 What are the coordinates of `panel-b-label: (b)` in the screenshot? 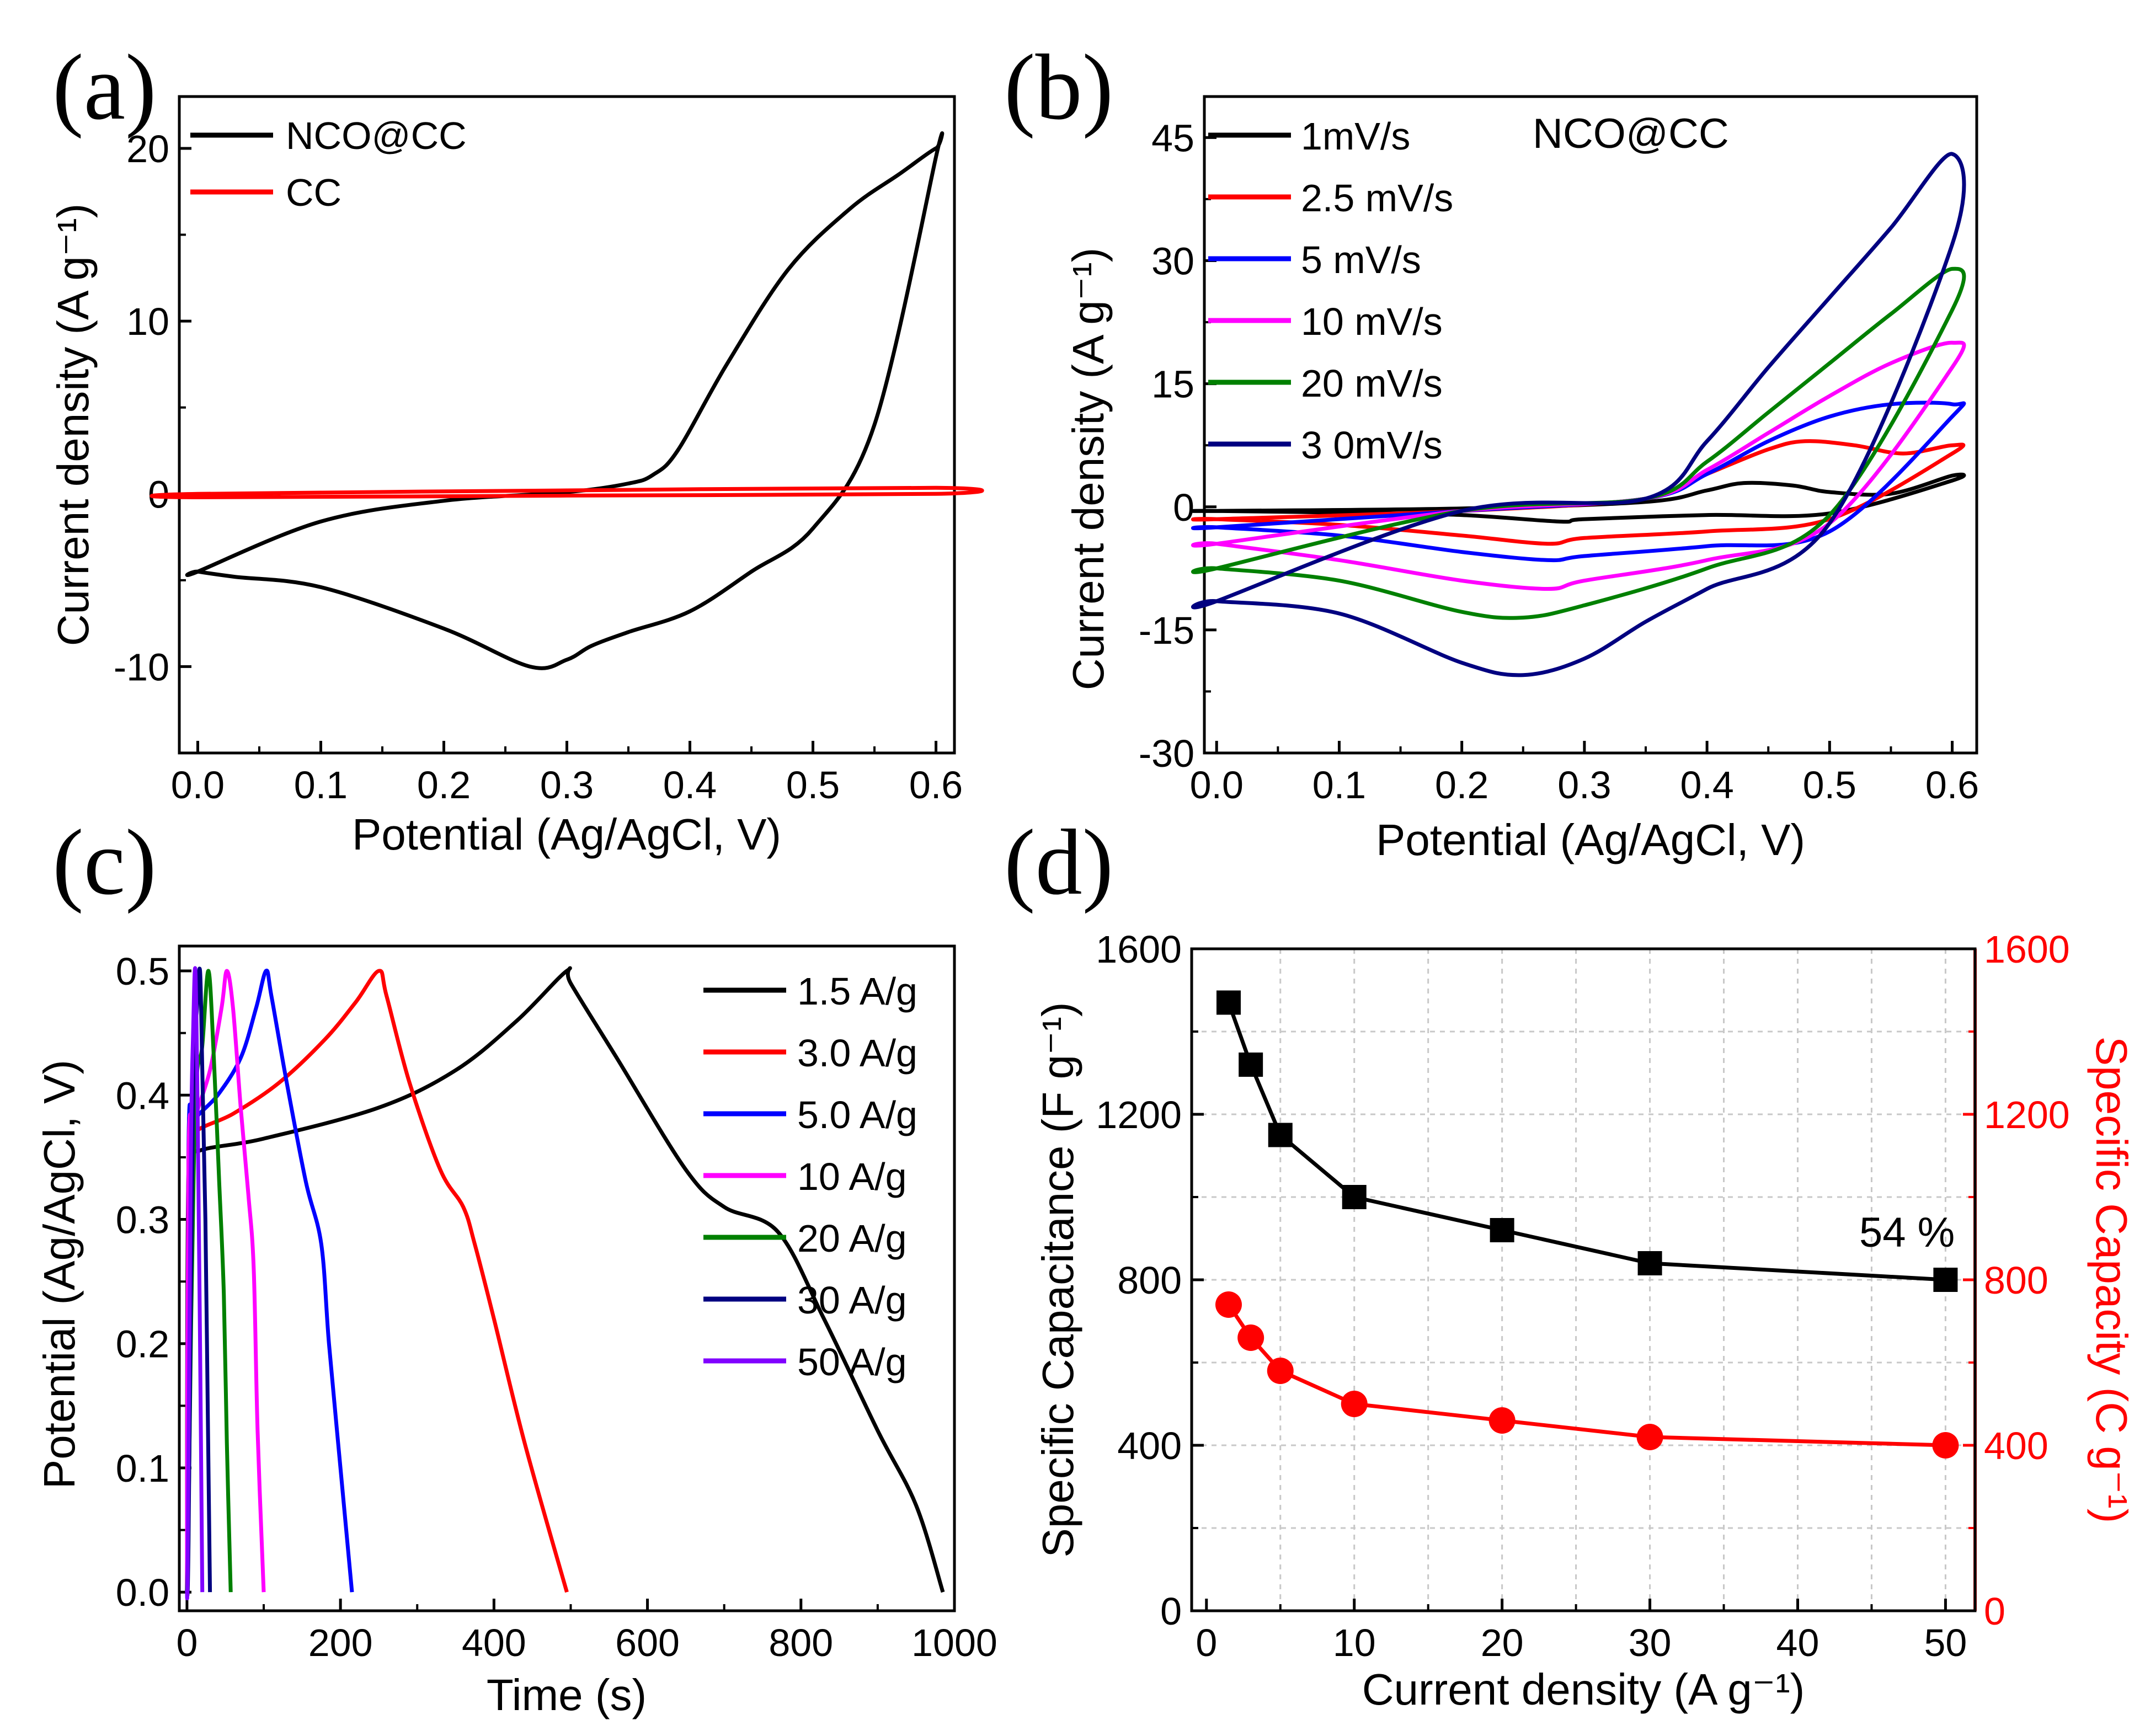 It's located at (1058, 87).